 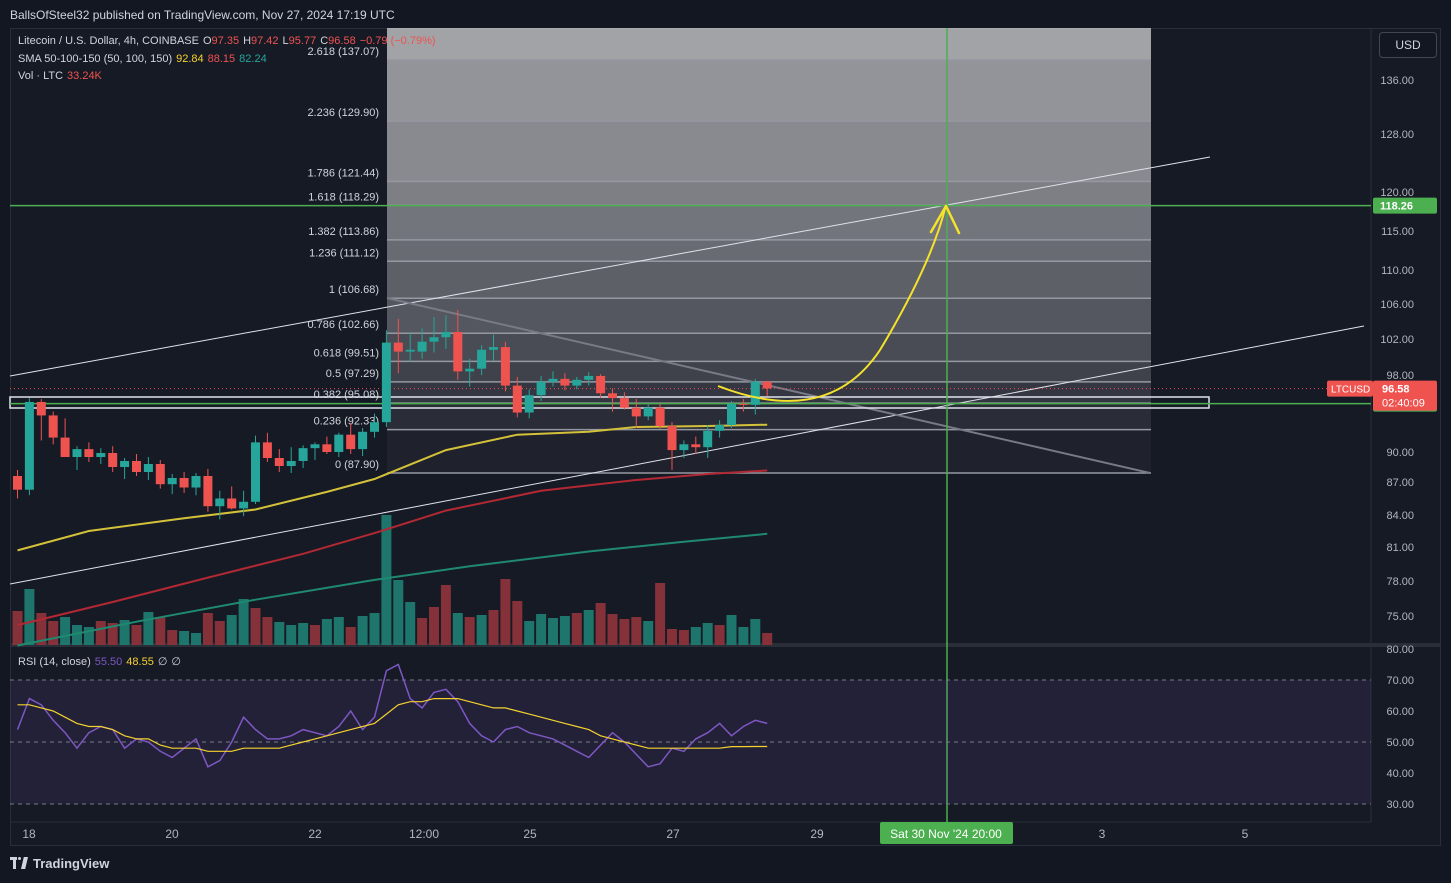 What do you see at coordinates (225, 41) in the screenshot?
I see `legend-o-value: 97.35` at bounding box center [225, 41].